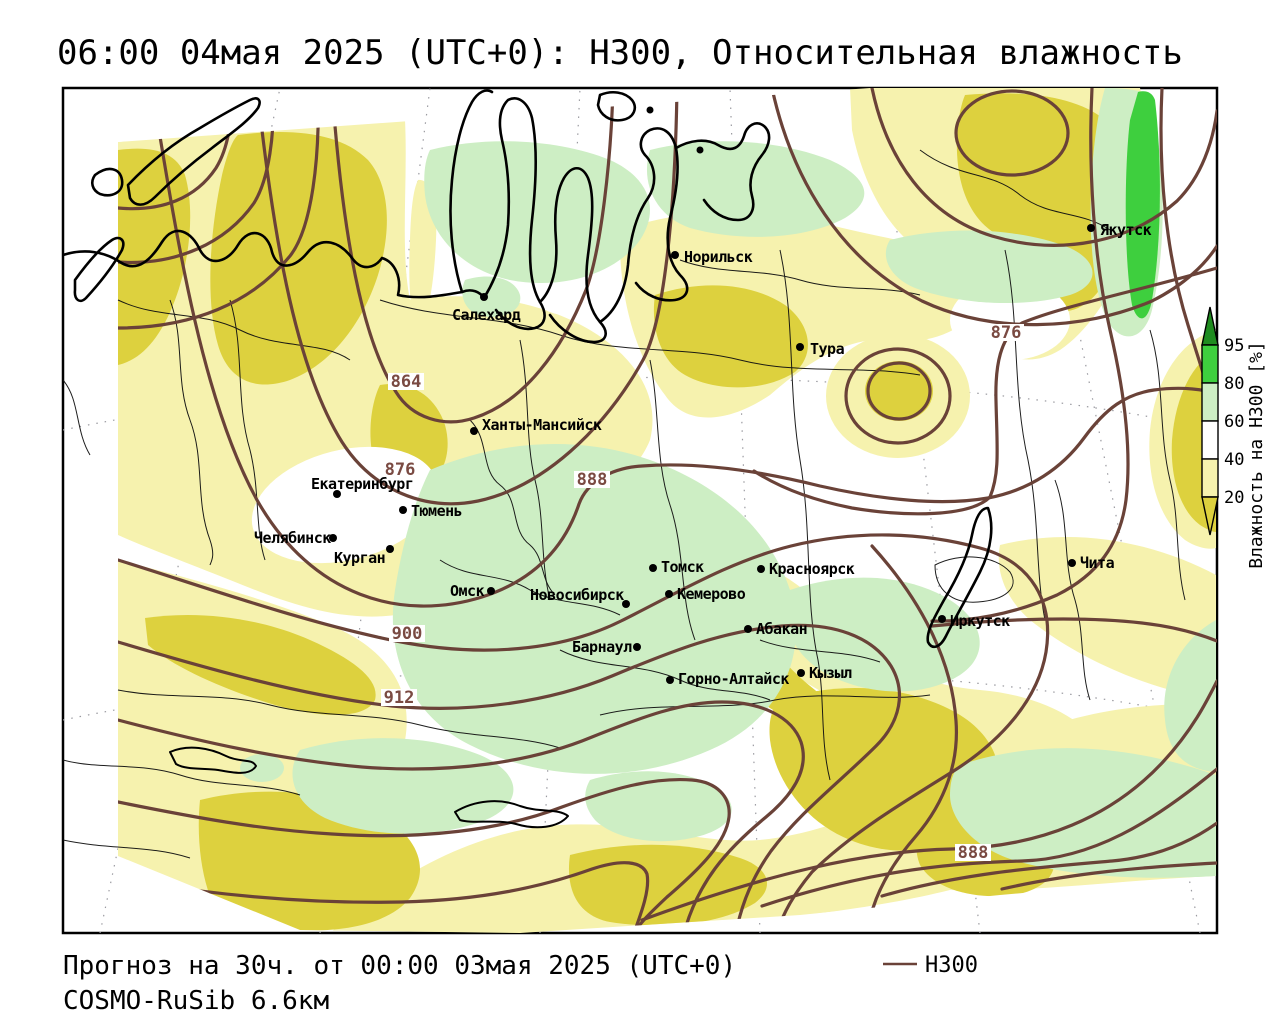 Image resolution: width=1280 pixels, height=1024 pixels. I want to click on colorbar: Влажность на H300 [%] 95 80 60 40 20, so click(1234, 437).